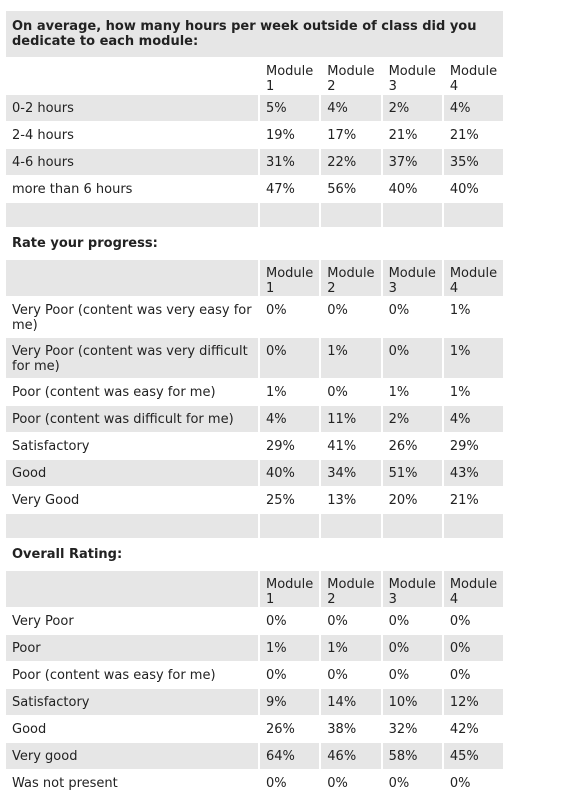 This screenshot has width=569, height=797. I want to click on table-cell: 41%, so click(351, 446).